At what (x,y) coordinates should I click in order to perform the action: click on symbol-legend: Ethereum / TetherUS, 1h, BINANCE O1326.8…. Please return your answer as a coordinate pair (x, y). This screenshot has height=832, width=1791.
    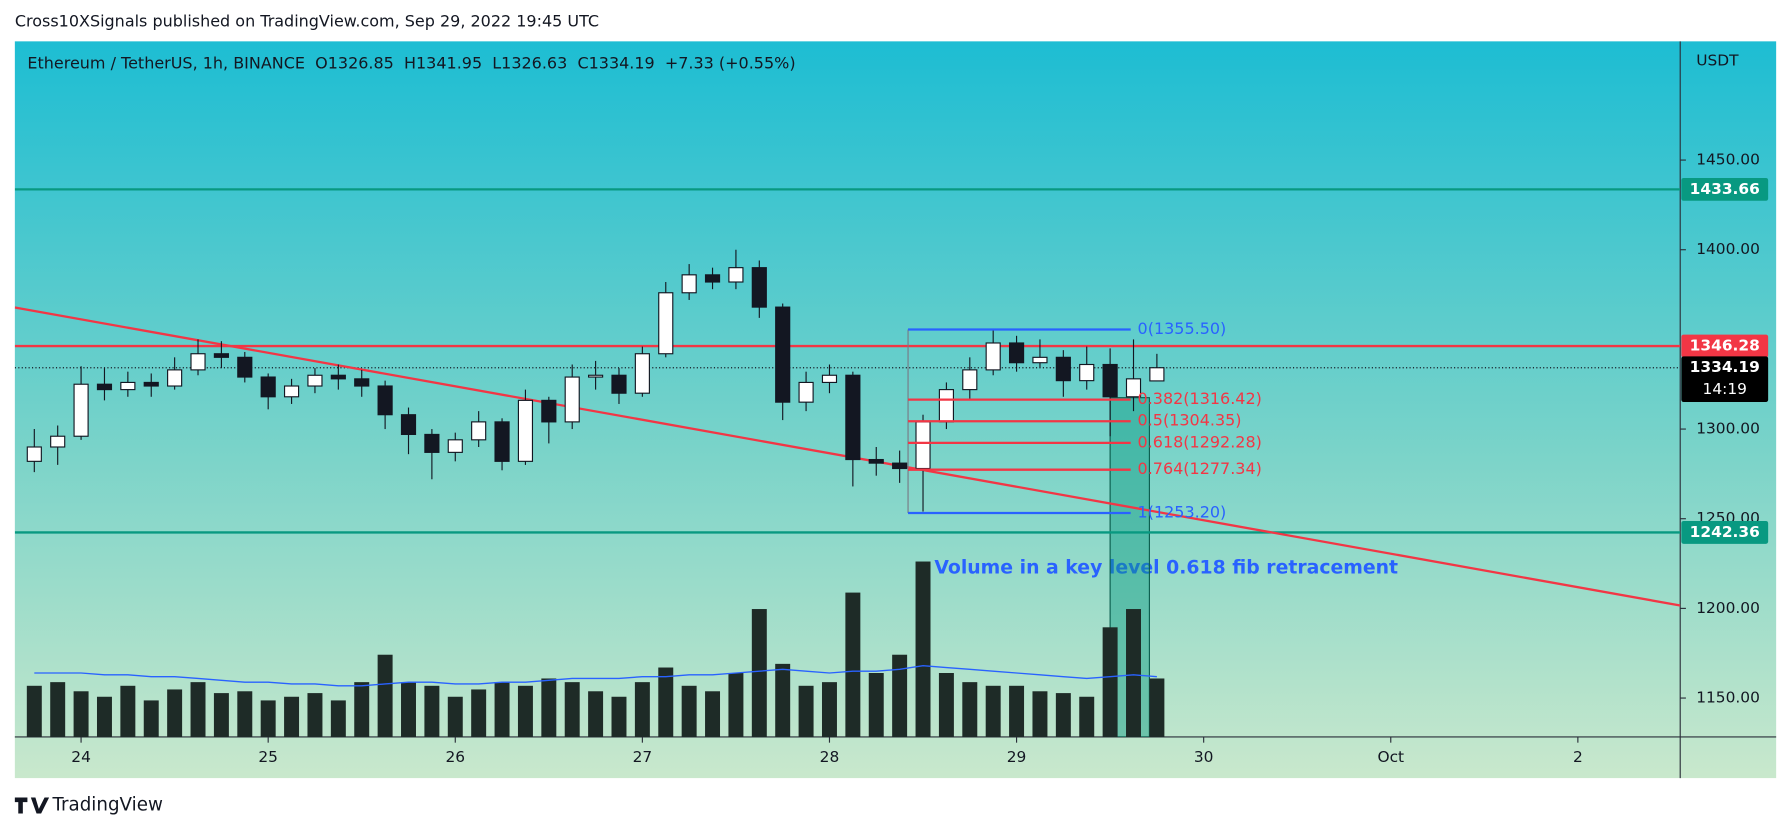
    Looking at the image, I should click on (411, 63).